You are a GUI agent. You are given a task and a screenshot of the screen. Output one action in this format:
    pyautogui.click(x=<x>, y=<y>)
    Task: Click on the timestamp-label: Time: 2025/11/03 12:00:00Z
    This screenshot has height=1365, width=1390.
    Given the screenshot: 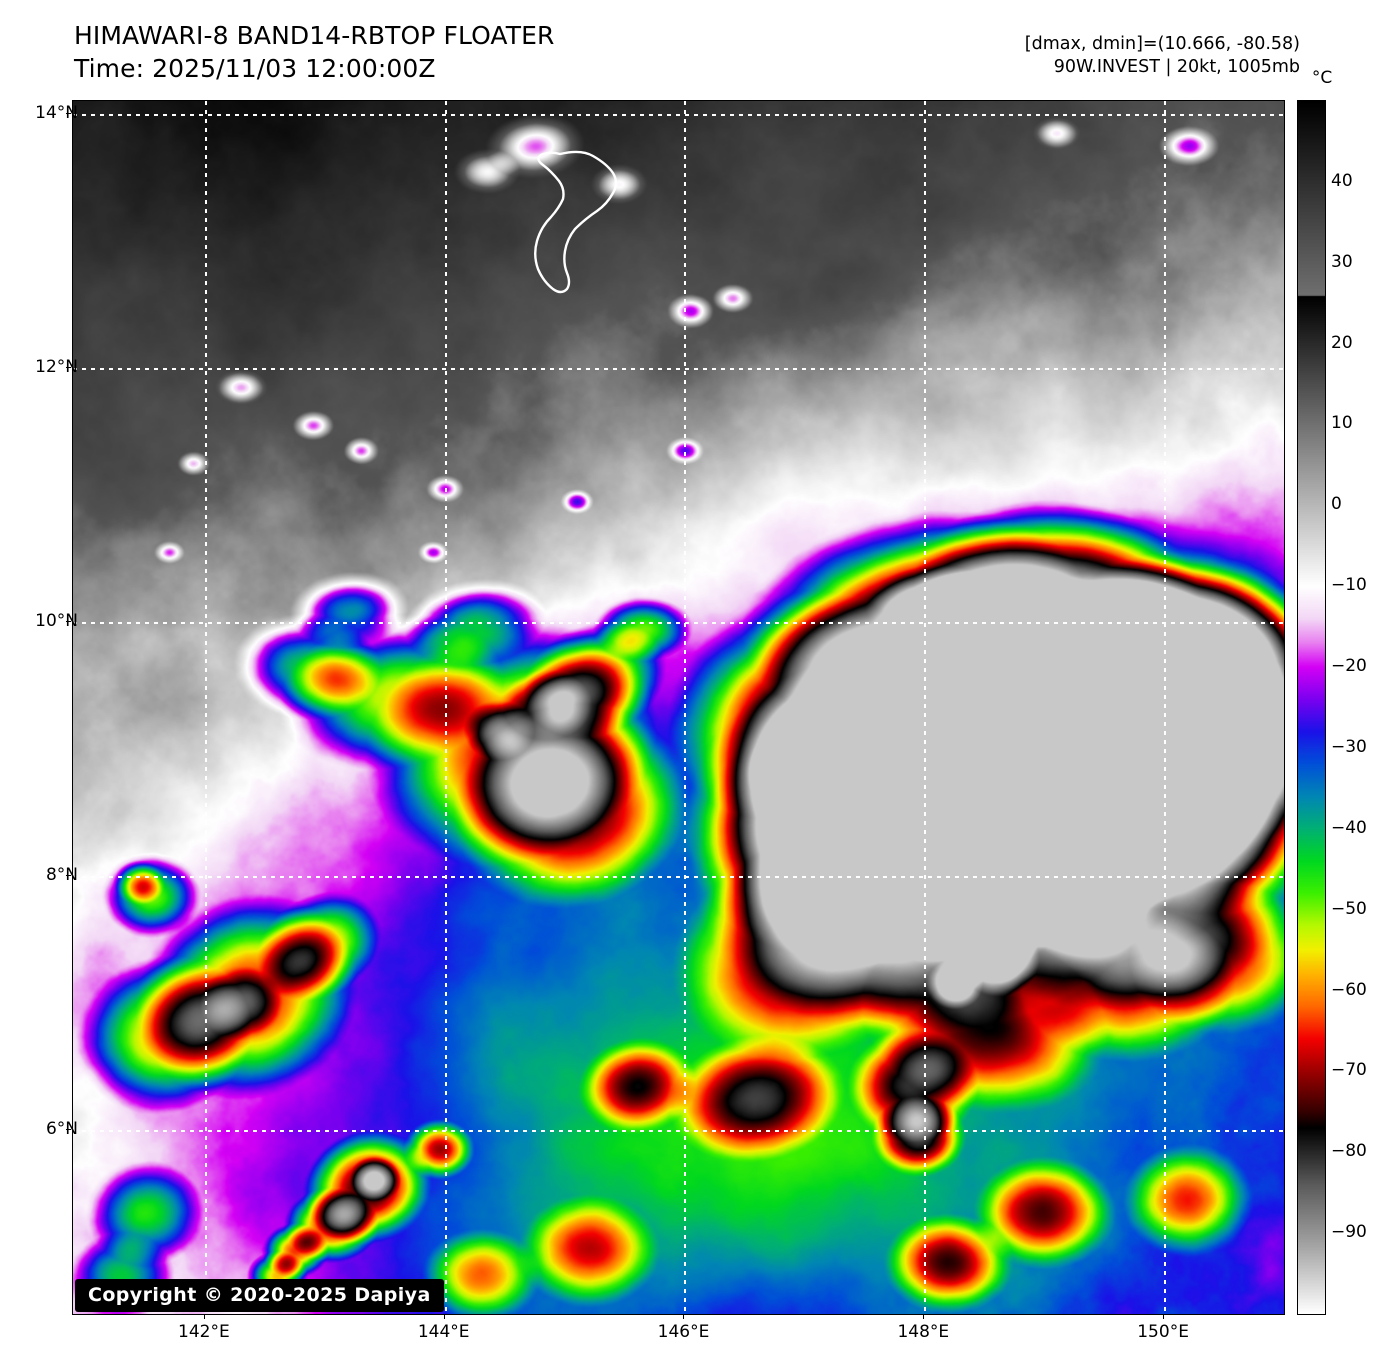 What is the action you would take?
    pyautogui.click(x=255, y=68)
    